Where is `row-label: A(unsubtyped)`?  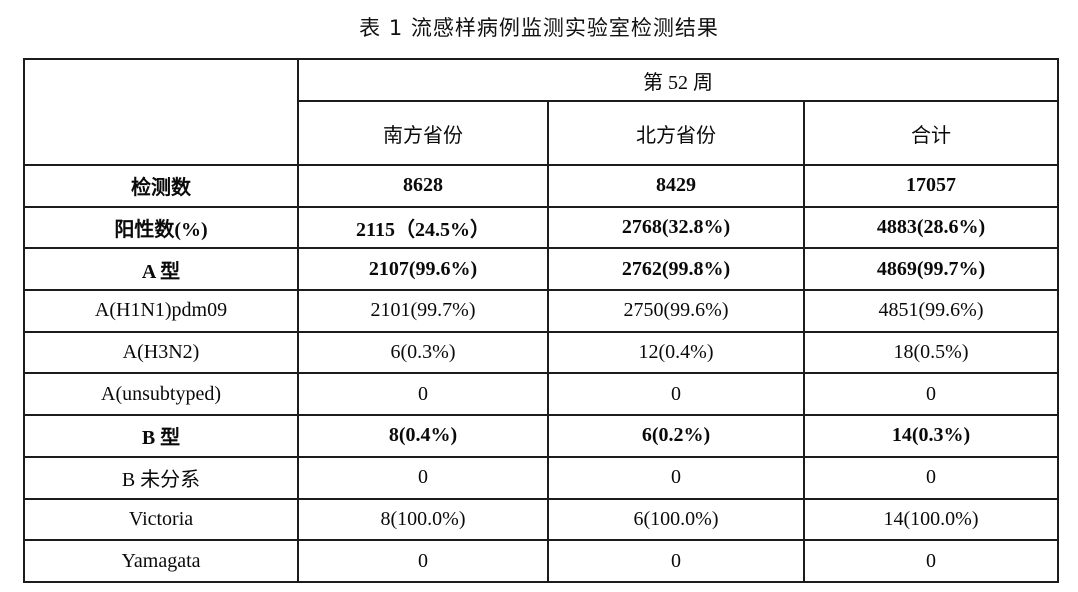 row-label: A(unsubtyped) is located at coordinates (161, 394).